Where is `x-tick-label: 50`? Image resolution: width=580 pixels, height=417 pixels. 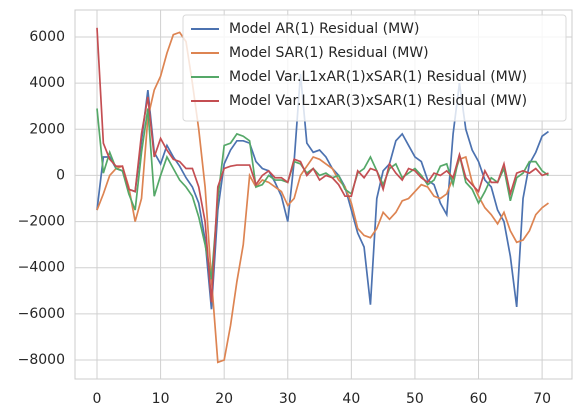 x-tick-label: 50 is located at coordinates (415, 399).